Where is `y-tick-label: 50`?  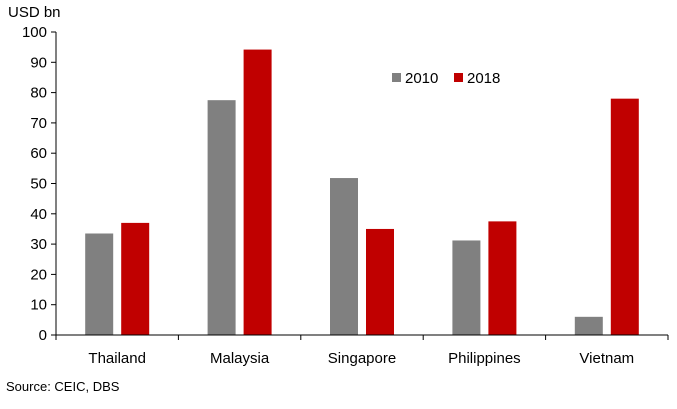
y-tick-label: 50 is located at coordinates (38, 184).